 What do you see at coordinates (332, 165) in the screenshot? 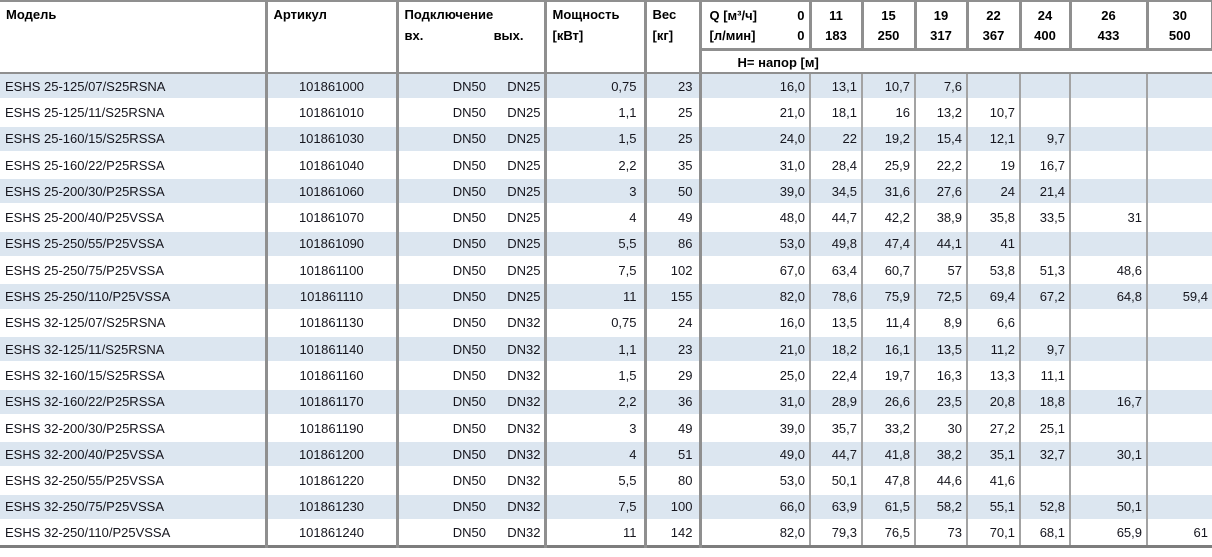
I see `article-cell: 101861040` at bounding box center [332, 165].